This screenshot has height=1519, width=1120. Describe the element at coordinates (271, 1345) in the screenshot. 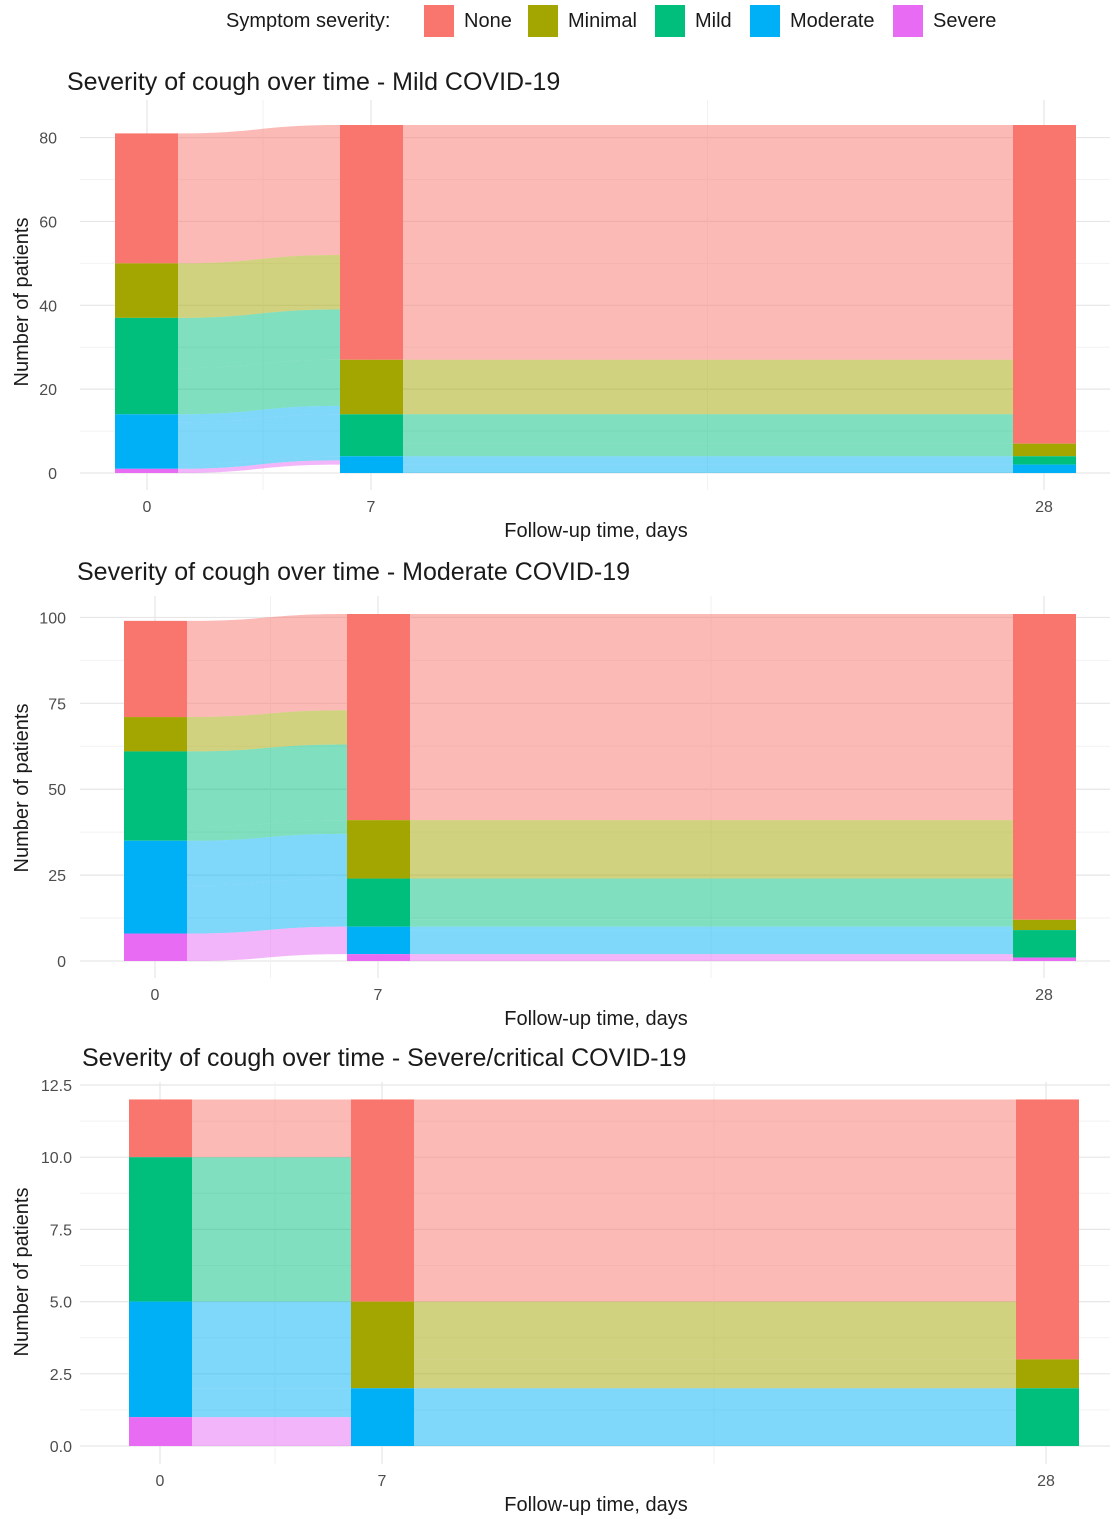

I see `flow-moderate-to-minimal` at that location.